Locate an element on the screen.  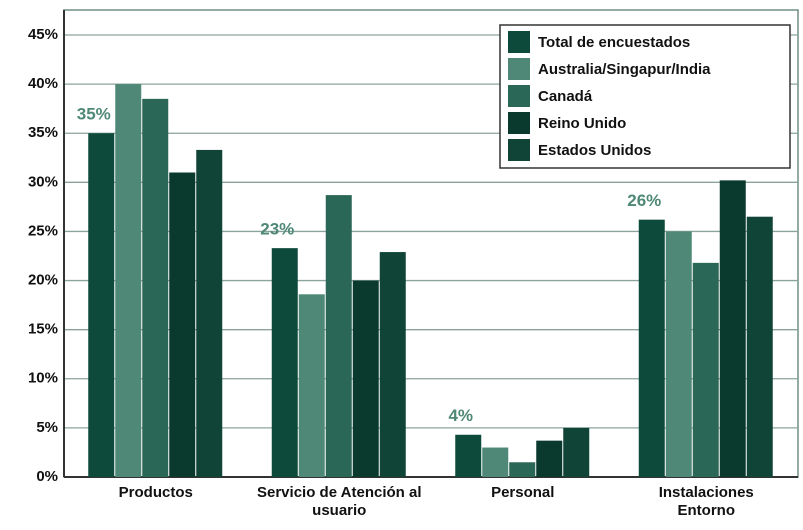
x-tick-label: Personal is located at coordinates (523, 492).